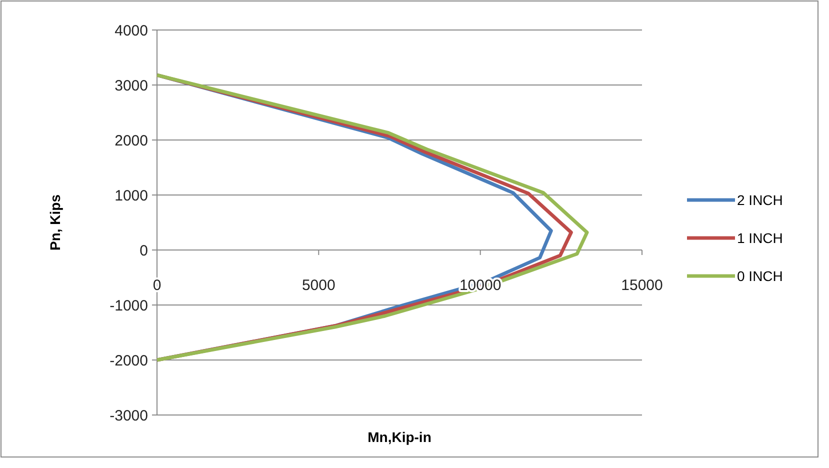 This screenshot has width=829, height=468. What do you see at coordinates (760, 238) in the screenshot?
I see `legend-label: 1 INCH` at bounding box center [760, 238].